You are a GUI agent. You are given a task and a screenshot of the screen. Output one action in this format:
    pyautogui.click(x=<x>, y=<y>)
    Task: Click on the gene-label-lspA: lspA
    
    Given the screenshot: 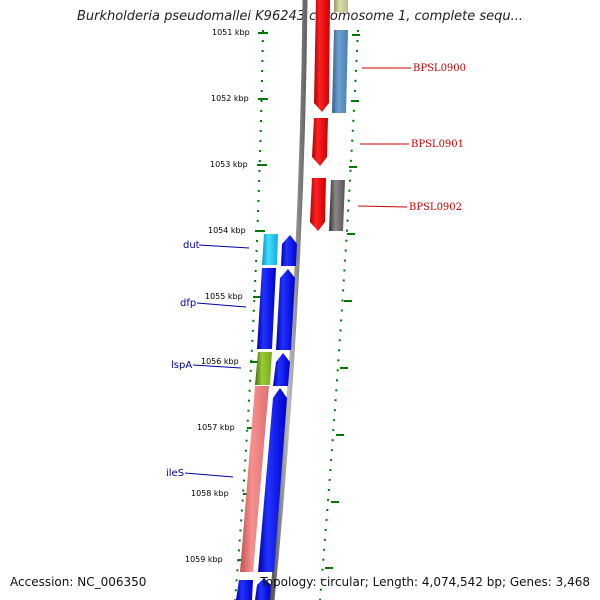 What is the action you would take?
    pyautogui.click(x=181, y=365)
    